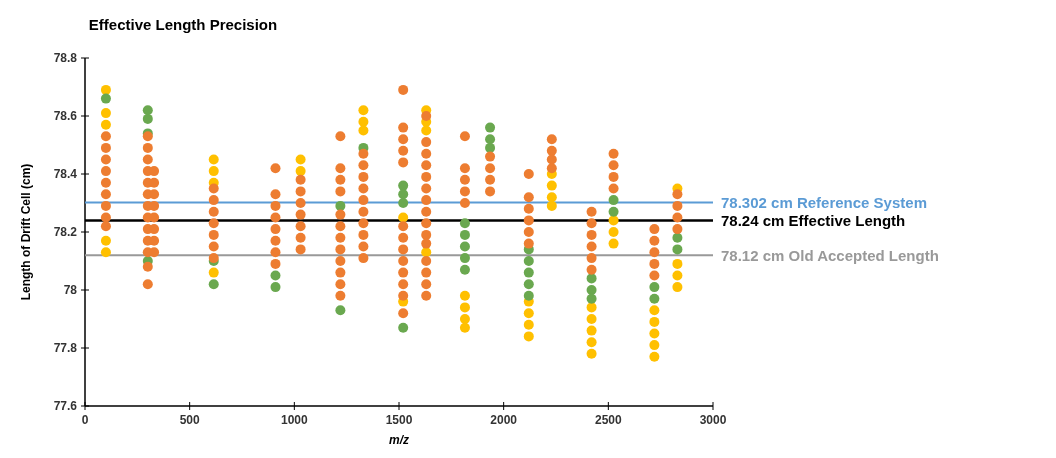 The width and height of the screenshot is (1056, 458). I want to click on x-tick-label: 0, so click(85, 420).